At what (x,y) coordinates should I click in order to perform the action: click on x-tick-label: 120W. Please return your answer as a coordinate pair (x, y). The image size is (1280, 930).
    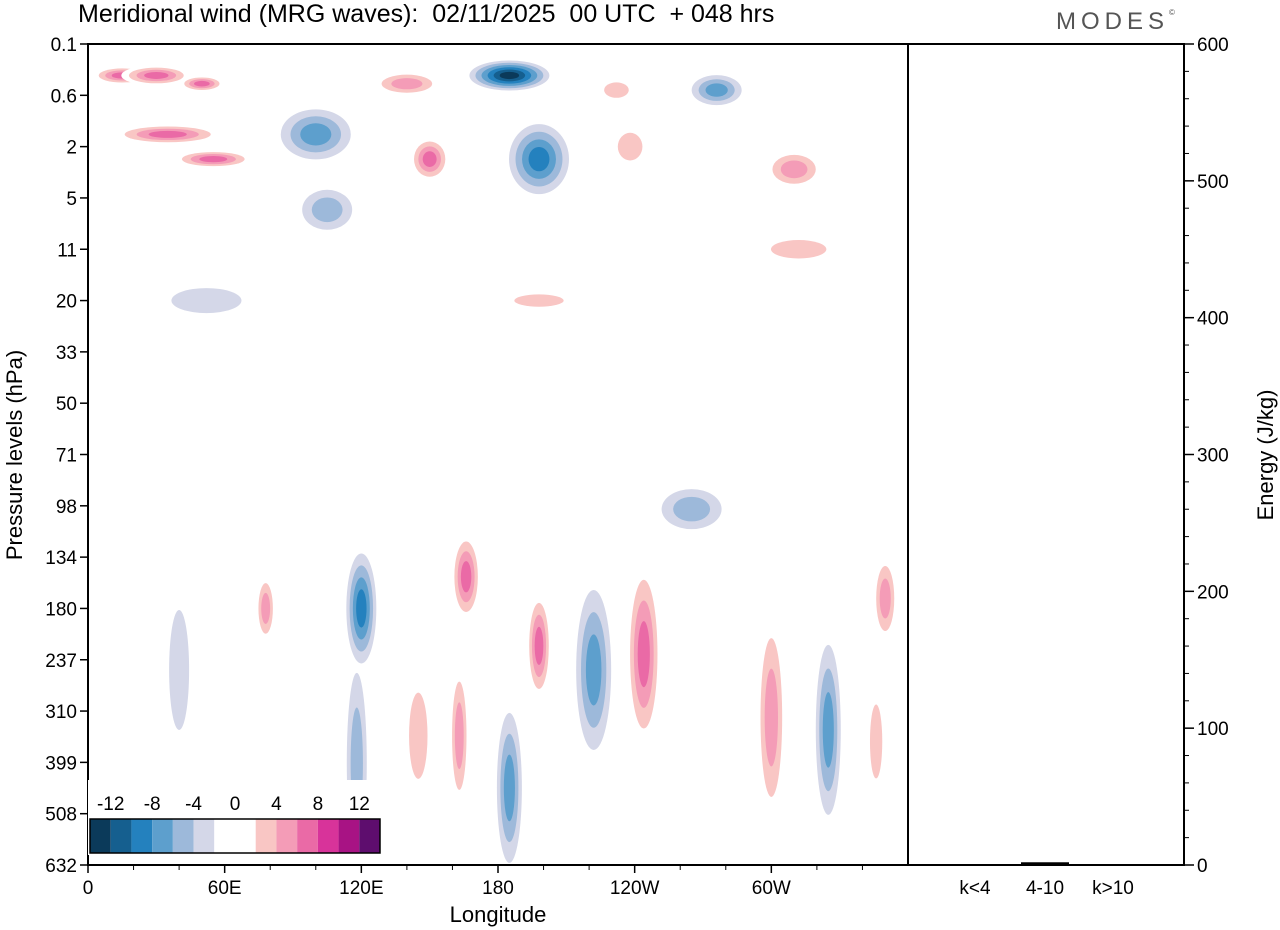
    Looking at the image, I should click on (635, 888).